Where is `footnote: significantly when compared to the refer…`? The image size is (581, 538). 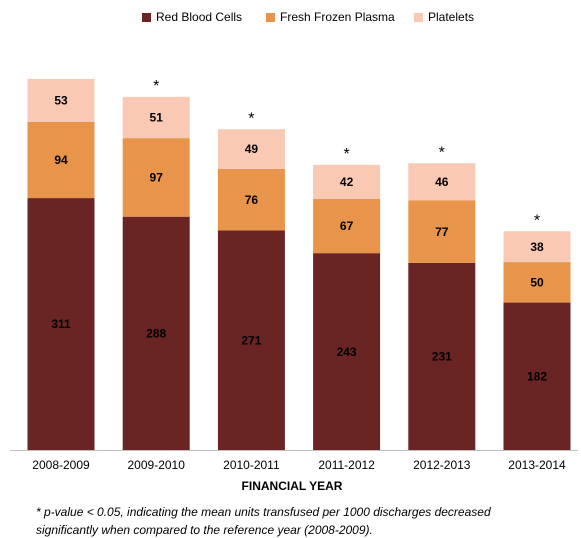 footnote: significantly when compared to the refer… is located at coordinates (204, 530).